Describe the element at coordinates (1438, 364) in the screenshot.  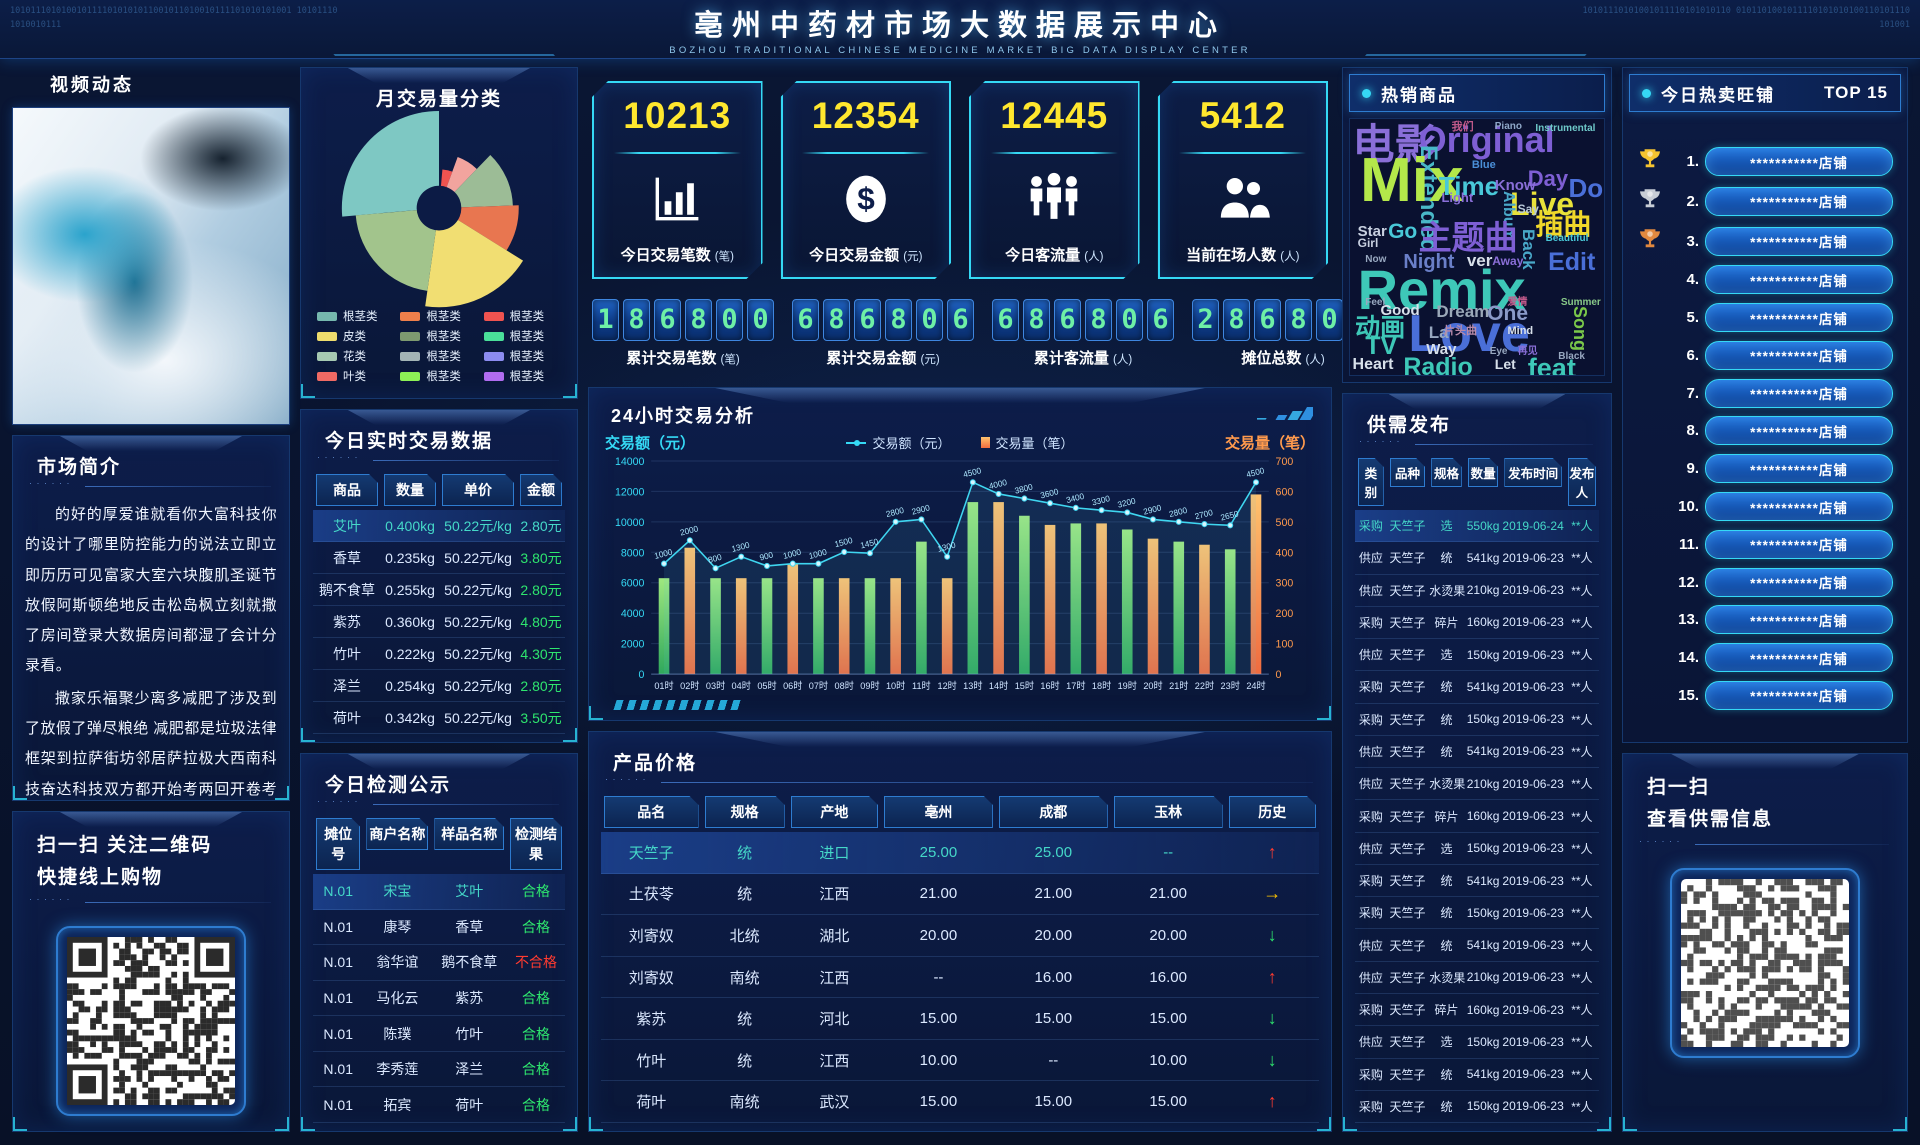
I see `cloud-word: Radio` at that location.